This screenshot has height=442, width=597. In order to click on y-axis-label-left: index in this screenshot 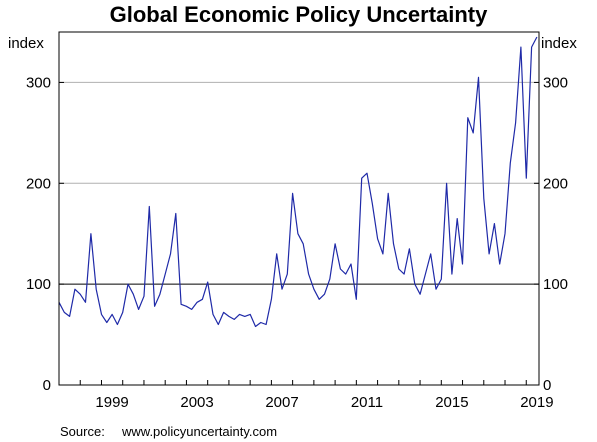, I will do `click(26, 43)`.